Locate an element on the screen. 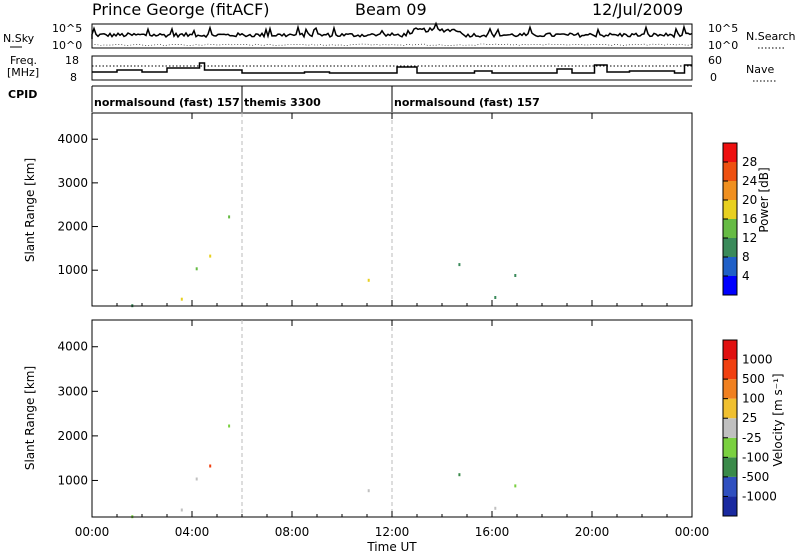 The width and height of the screenshot is (800, 554). cpid-label: CPID is located at coordinates (22, 94).